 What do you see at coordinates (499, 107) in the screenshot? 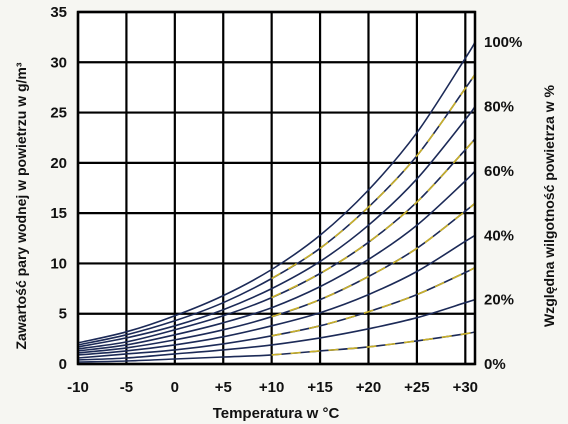
I see `y2-tick-label: 80%` at bounding box center [499, 107].